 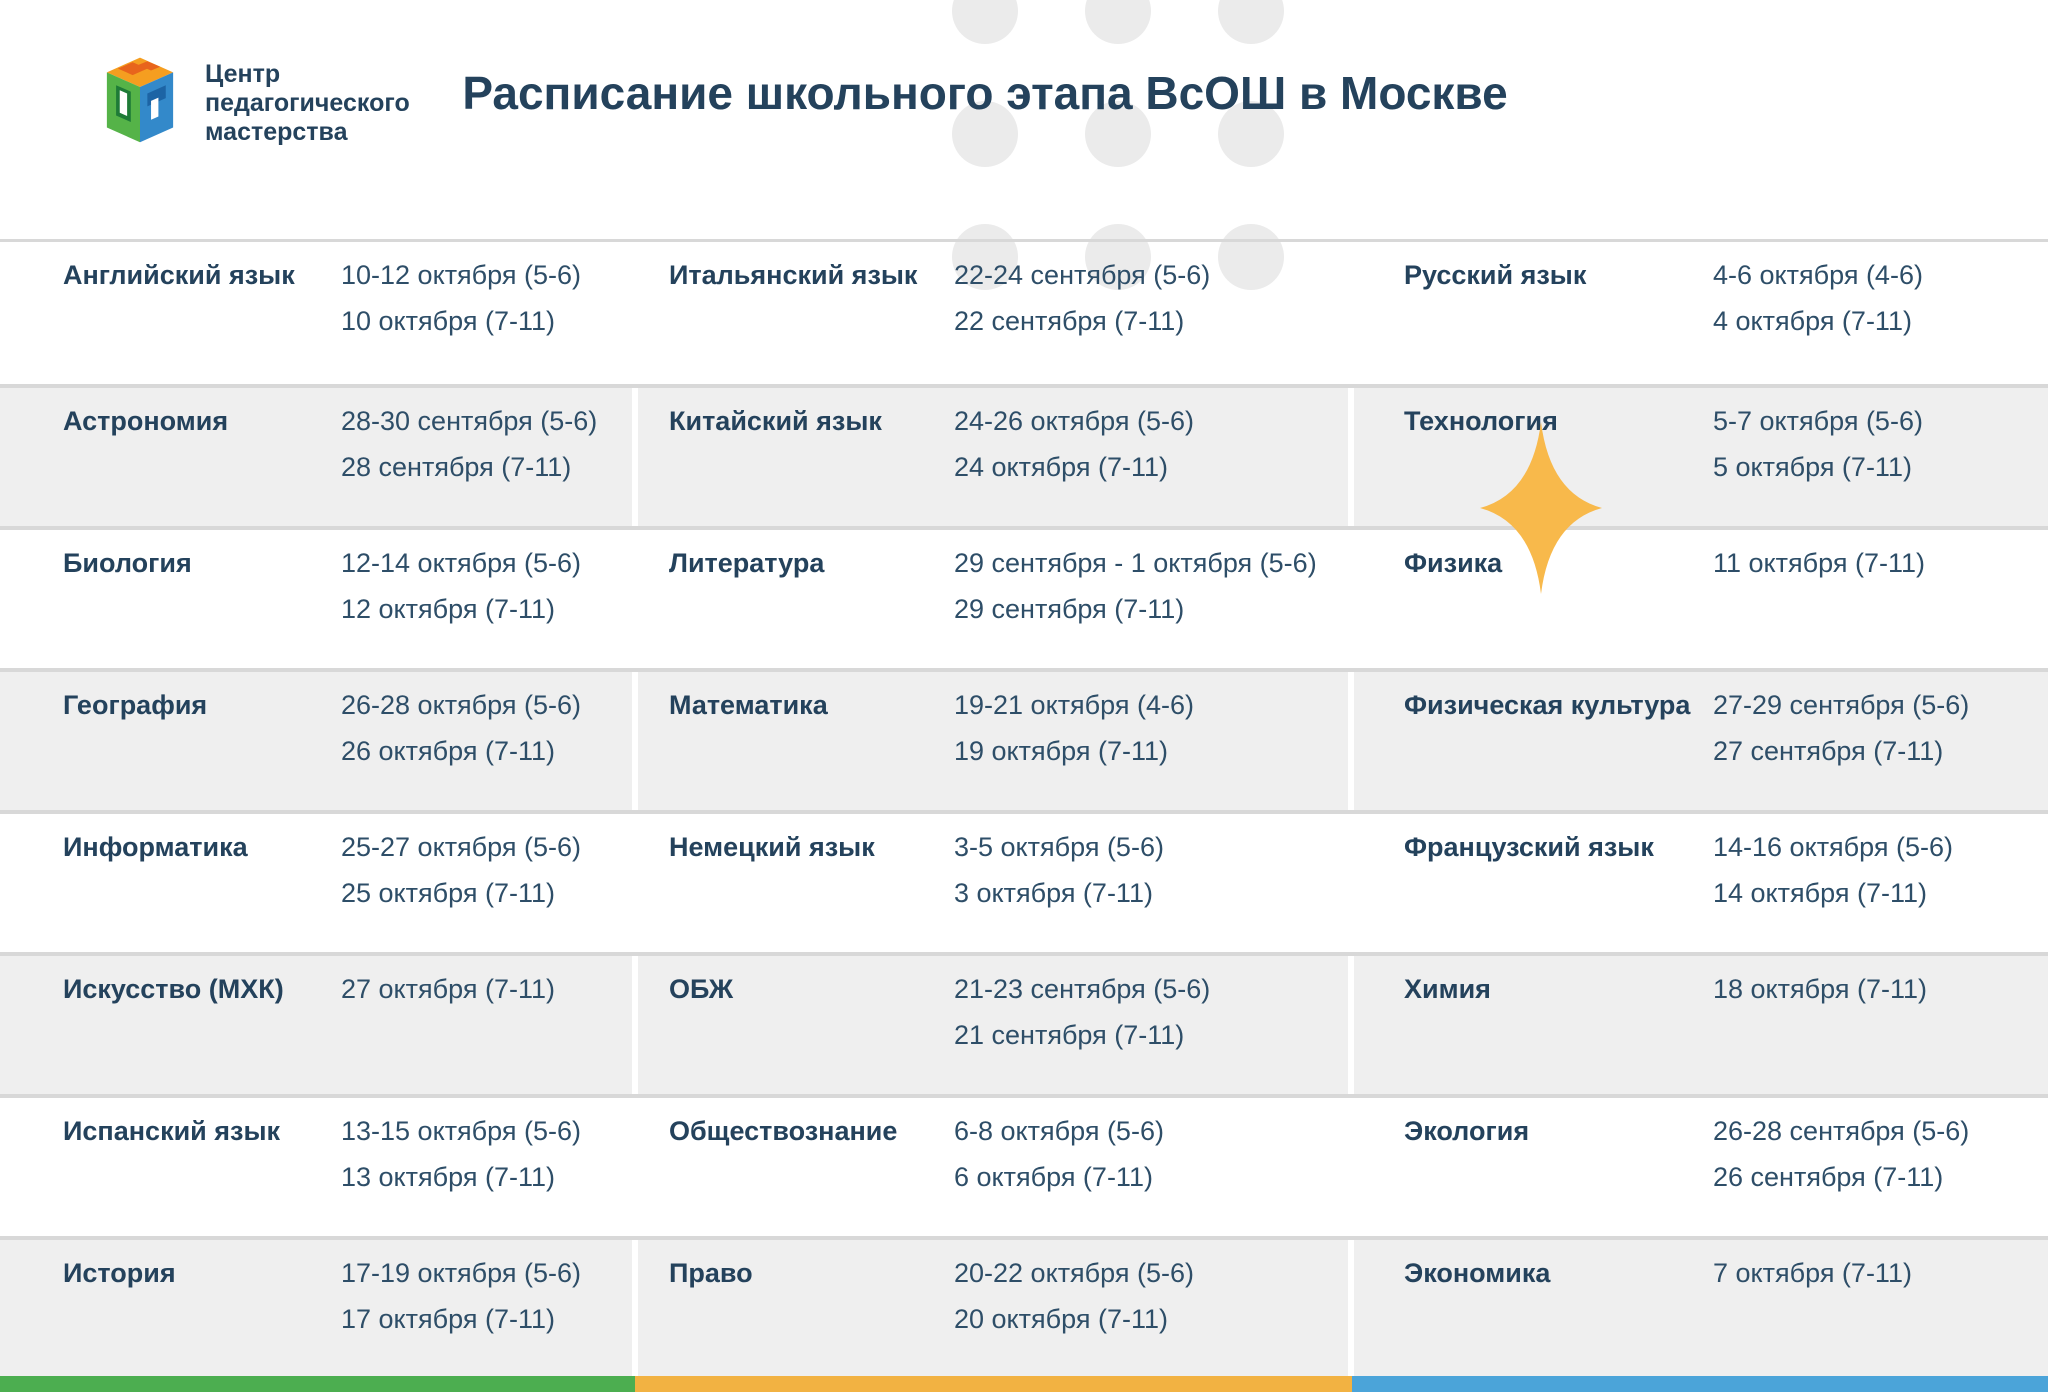 What do you see at coordinates (1059, 1154) in the screenshot?
I see `subject-dates: 6-8 октября (5-6) 6 октября (7-11)` at bounding box center [1059, 1154].